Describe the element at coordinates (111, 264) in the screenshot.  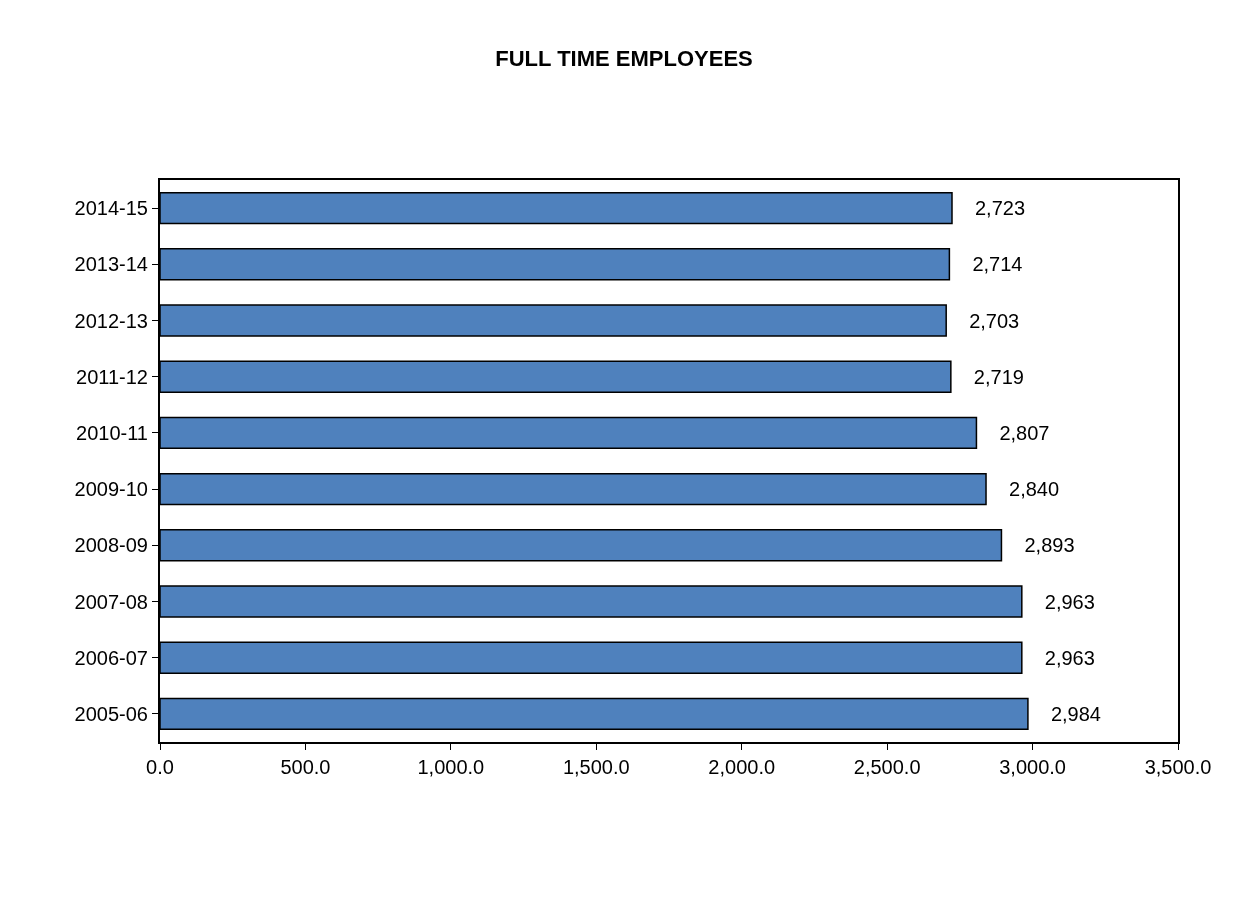
I see `y-tick-label: 2013-14` at that location.